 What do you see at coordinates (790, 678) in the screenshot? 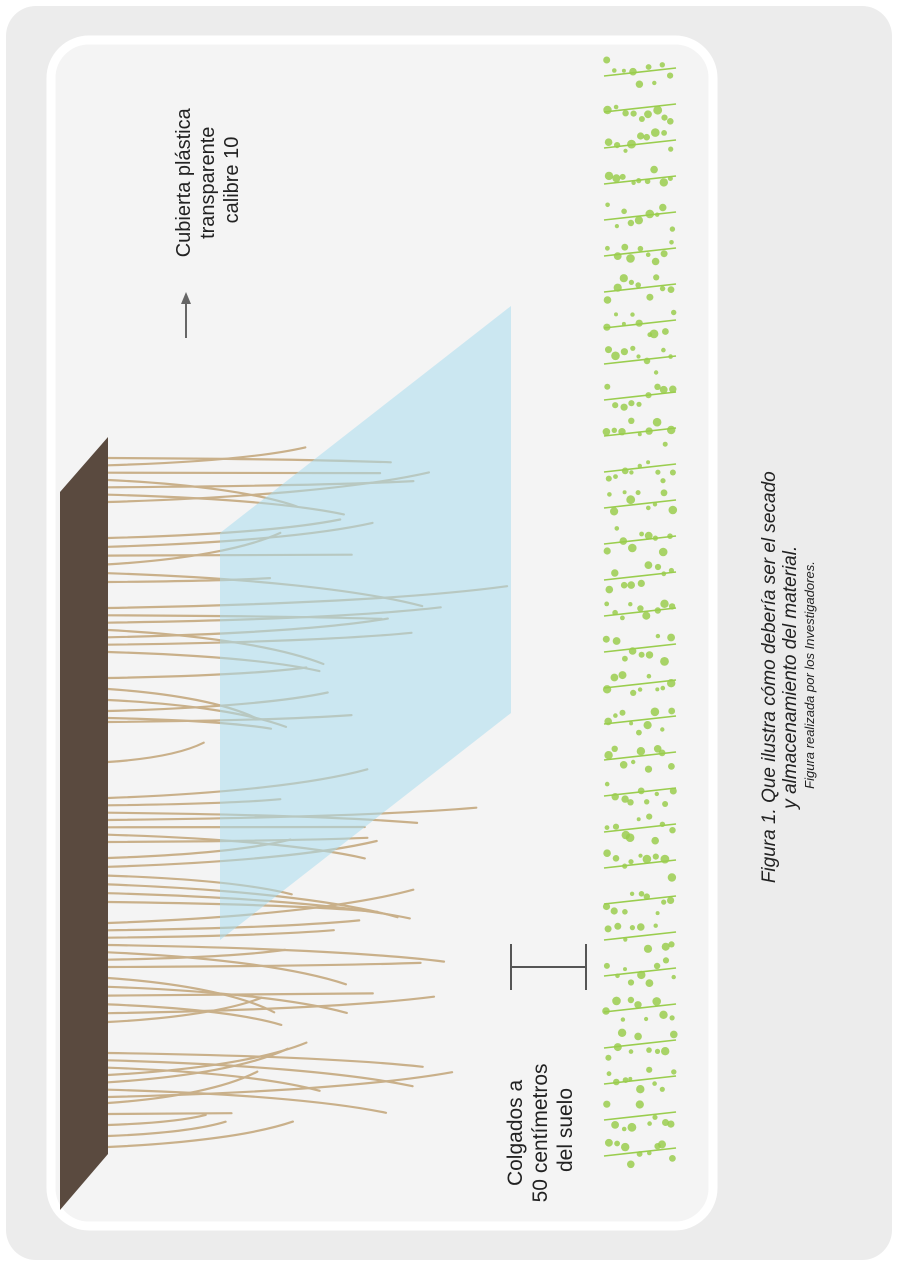
I see `caption-line2: y almacenamiento del material.` at bounding box center [790, 678].